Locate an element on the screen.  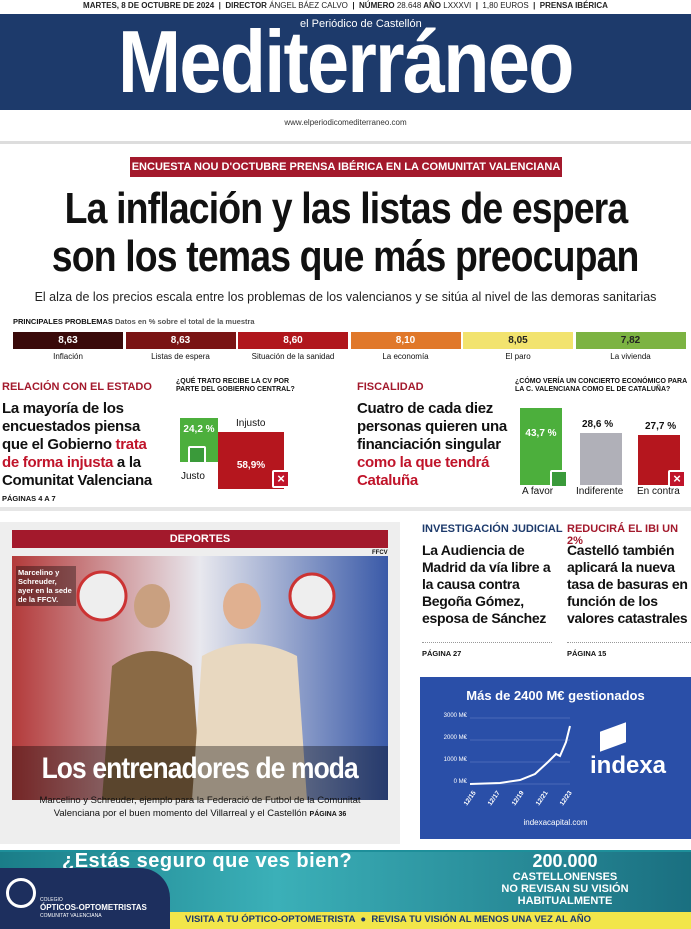
masthead-subtitle: el Periódico de Castellón is located at coordinates (361, 24).